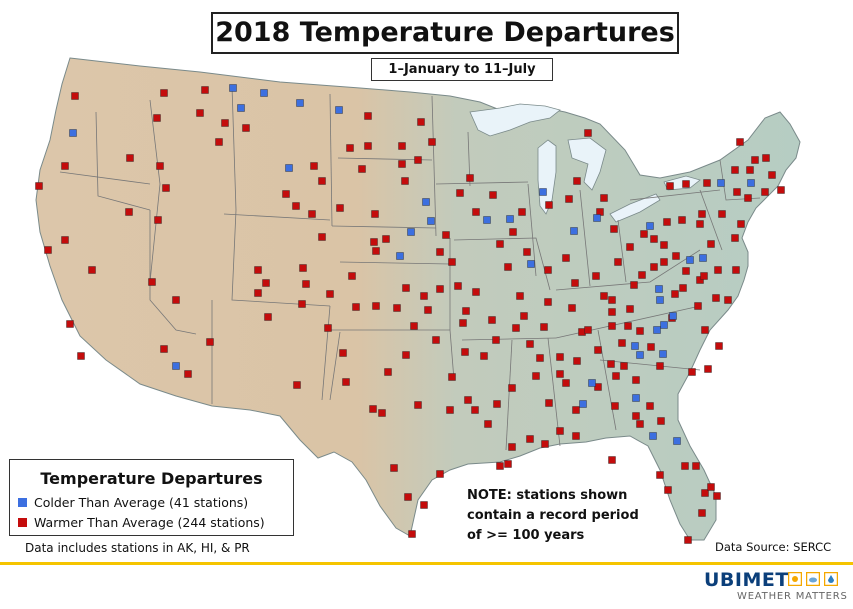 The image size is (853, 609). Describe the element at coordinates (22, 522) in the screenshot. I see `warmer-swatch-icon` at that location.